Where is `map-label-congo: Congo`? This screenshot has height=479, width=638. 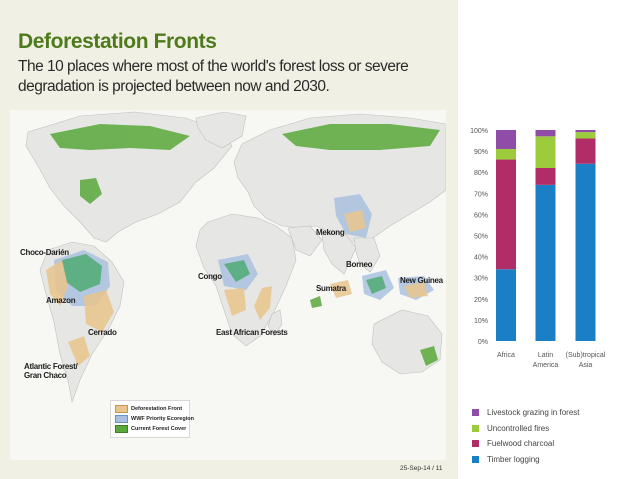 map-label-congo: Congo is located at coordinates (210, 276).